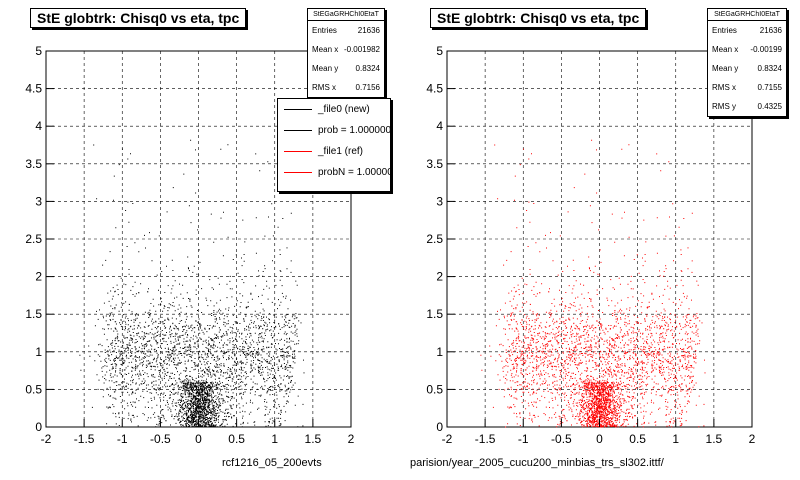 The width and height of the screenshot is (800, 480). What do you see at coordinates (346, 49) in the screenshot?
I see `left-stats-row: Mean x -0.001982` at bounding box center [346, 49].